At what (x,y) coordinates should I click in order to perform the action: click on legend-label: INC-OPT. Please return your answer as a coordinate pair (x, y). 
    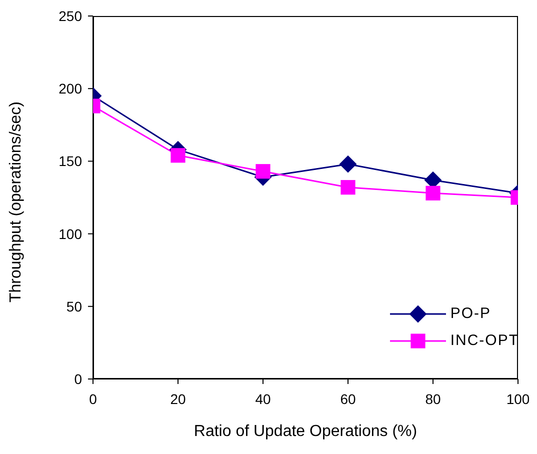
    Looking at the image, I should click on (484, 340).